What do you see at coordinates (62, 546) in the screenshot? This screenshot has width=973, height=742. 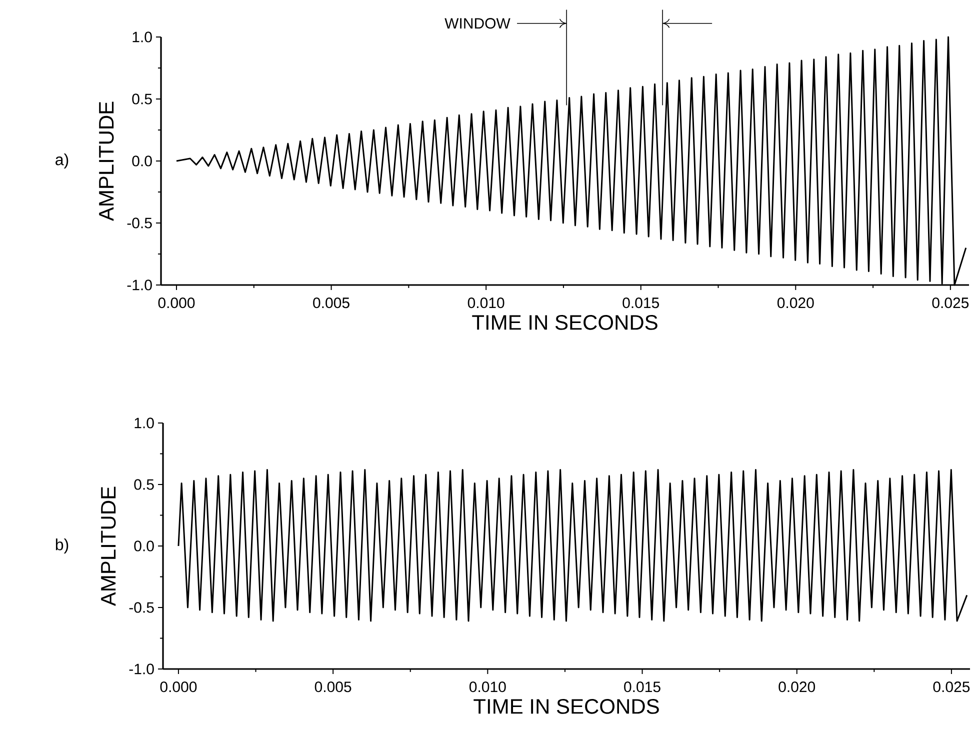 I see `text: b)` at bounding box center [62, 546].